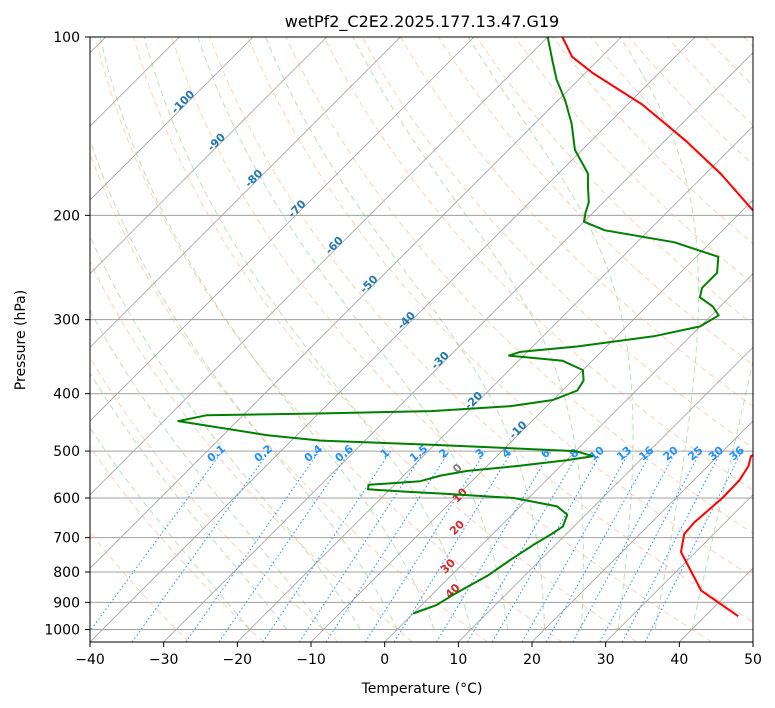 The image size is (775, 708). I want to click on x-tick-label: −30, so click(164, 660).